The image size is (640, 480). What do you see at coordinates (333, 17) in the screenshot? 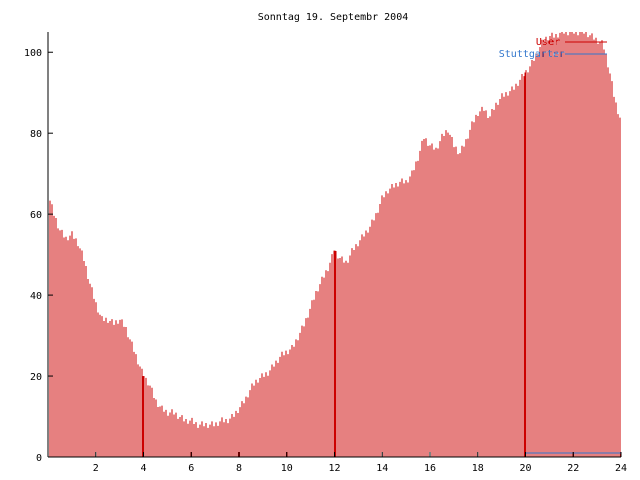
I see `chart-title: Sonntag 19. Septembr 2004` at bounding box center [333, 17].